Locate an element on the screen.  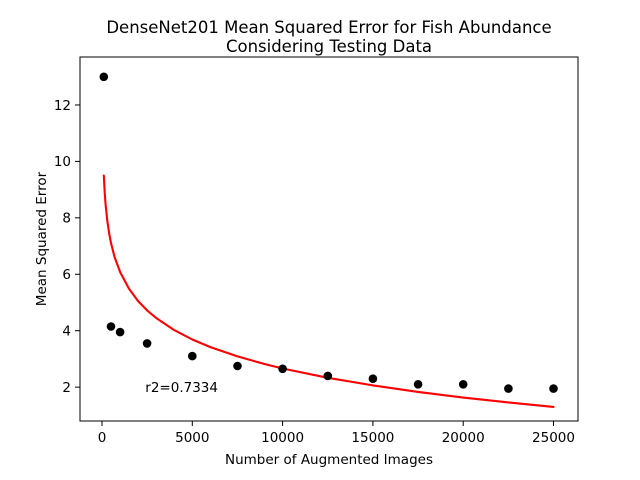
x-tick-label: 0 is located at coordinates (102, 438).